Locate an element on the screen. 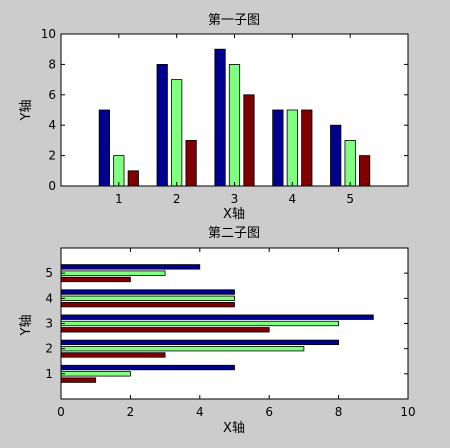 Image resolution: width=450 pixels, height=448 pixels. subplot-2-x-tick-label: 10 is located at coordinates (407, 412).